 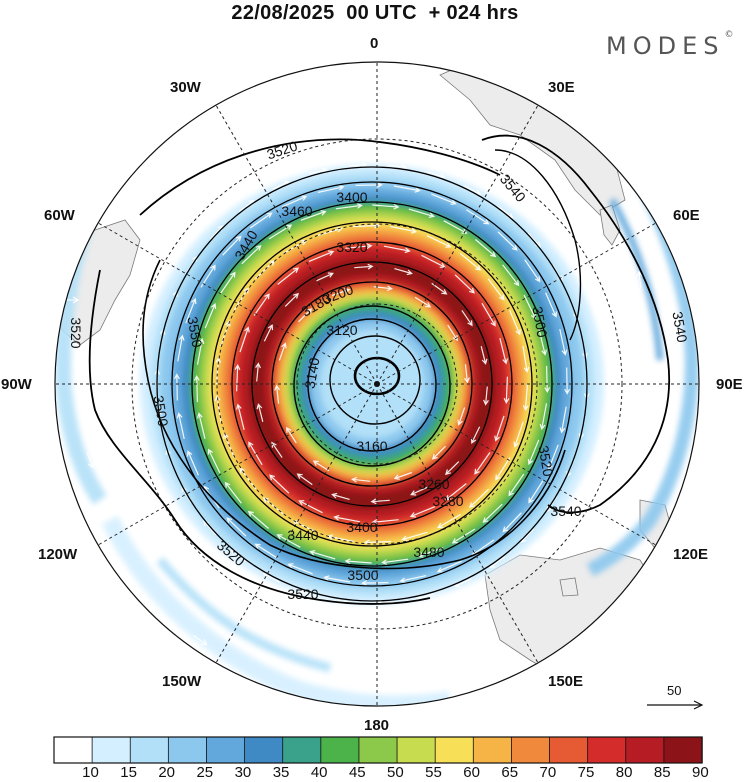 What do you see at coordinates (374, 43) in the screenshot?
I see `lon-label-0: 0` at bounding box center [374, 43].